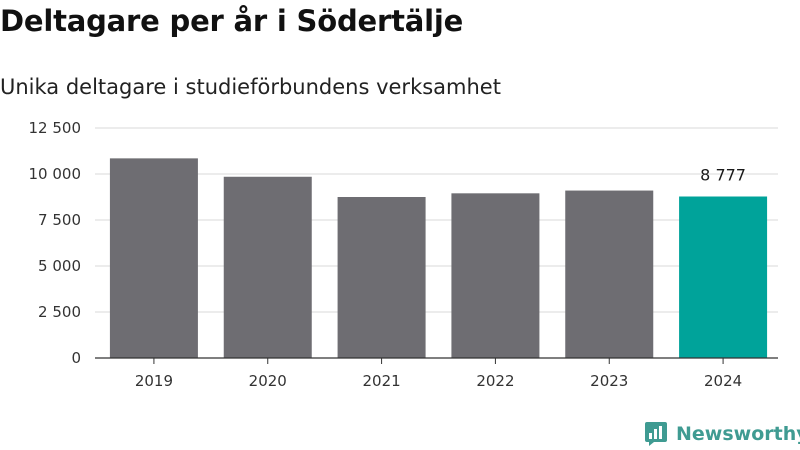  Describe the element at coordinates (381, 381) in the screenshot. I see `x-tick-label: 2021` at that location.